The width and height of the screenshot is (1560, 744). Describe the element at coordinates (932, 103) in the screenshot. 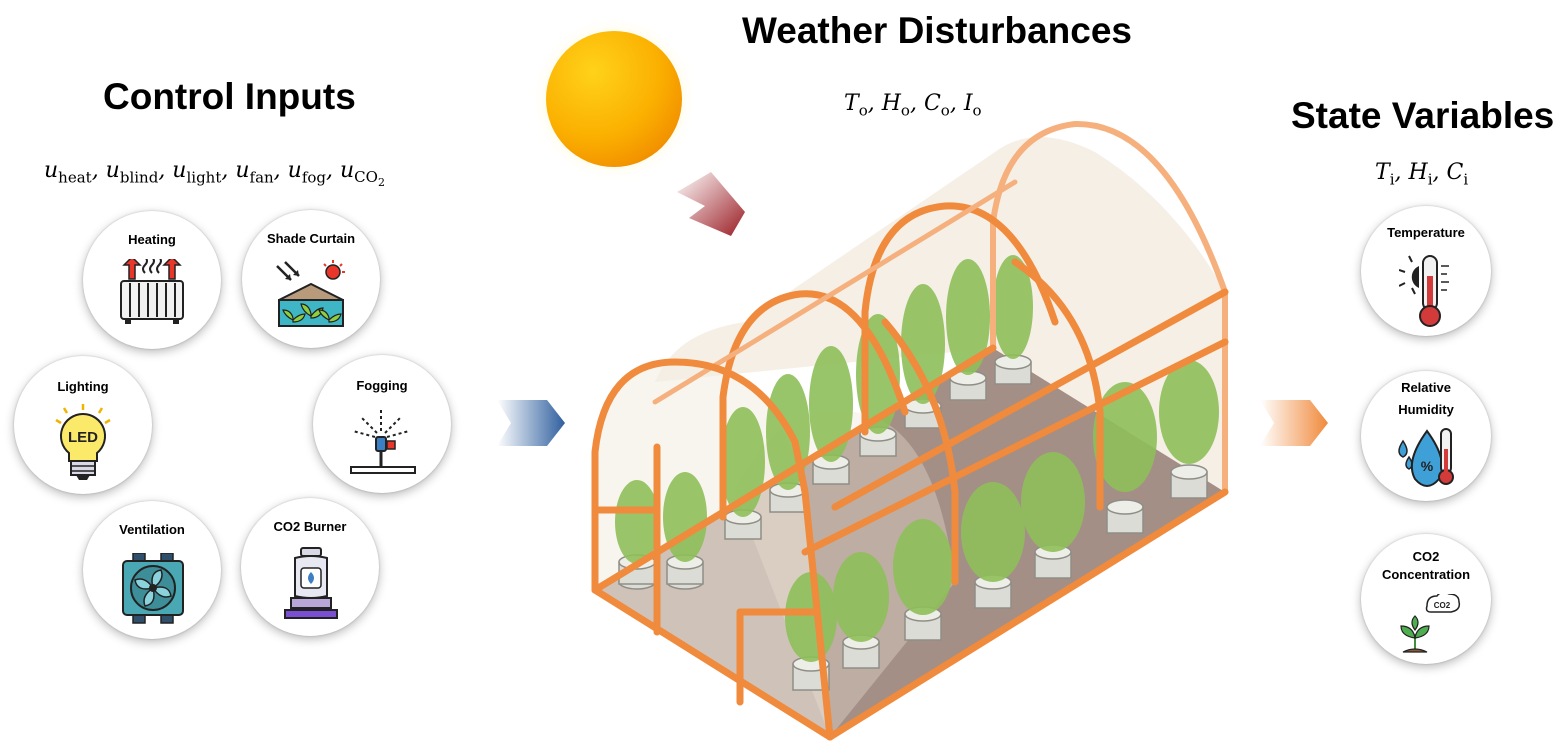

I see `weather-c: C` at that location.